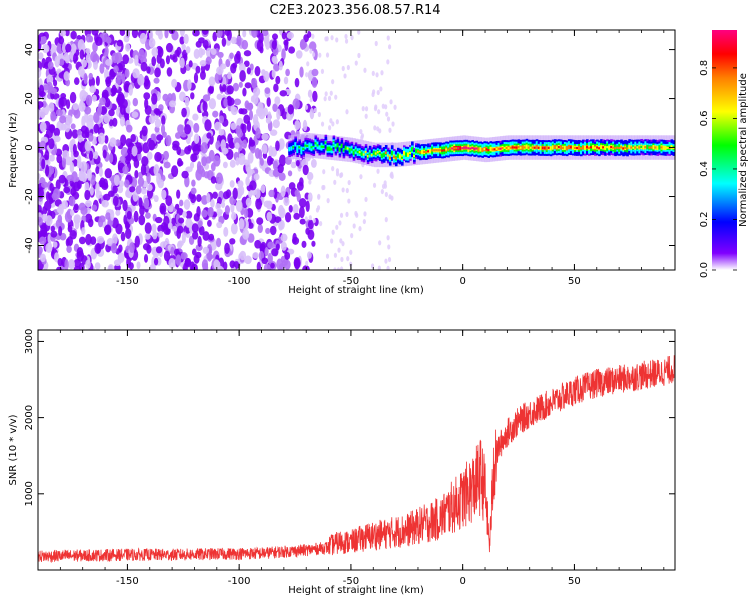 The image size is (750, 600). I want to click on colorbar-tick-label: 0.2, so click(704, 220).